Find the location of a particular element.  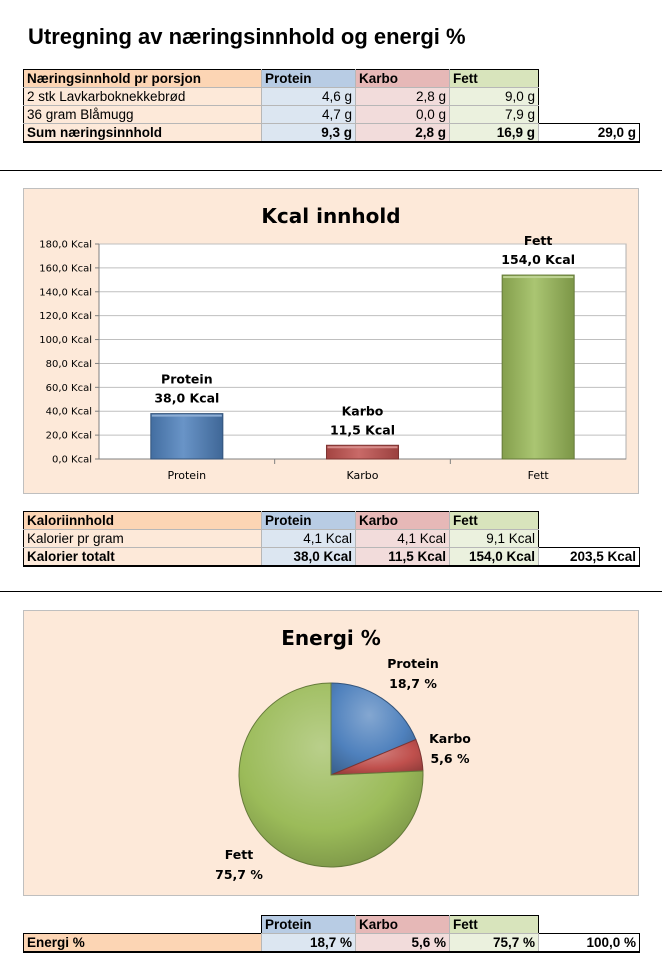

y-tick-label: 80,0 Kcal is located at coordinates (69, 364).